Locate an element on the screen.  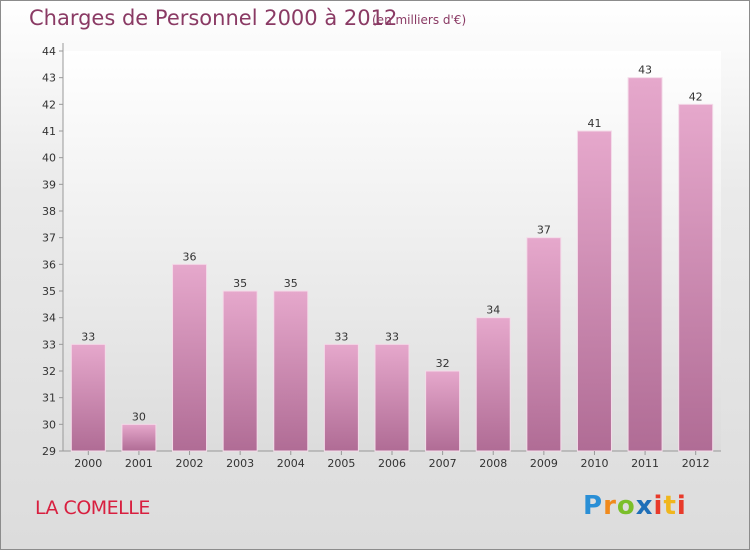
chart-subtitle: (en milliers d'€) is located at coordinates (419, 20).